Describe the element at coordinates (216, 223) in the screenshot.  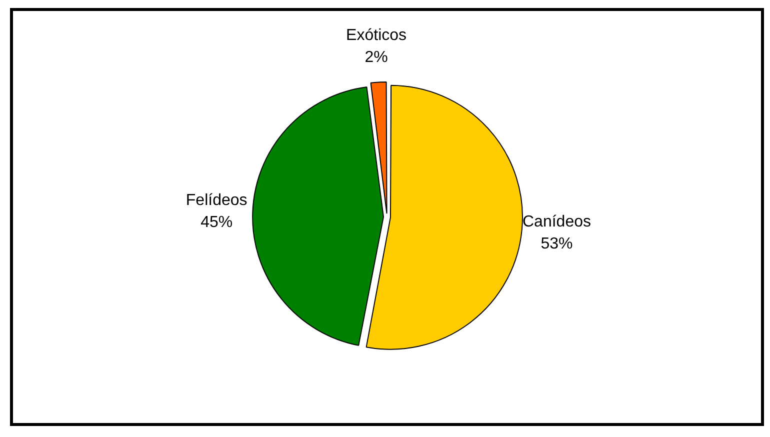
I see `data-label: 45%` at that location.